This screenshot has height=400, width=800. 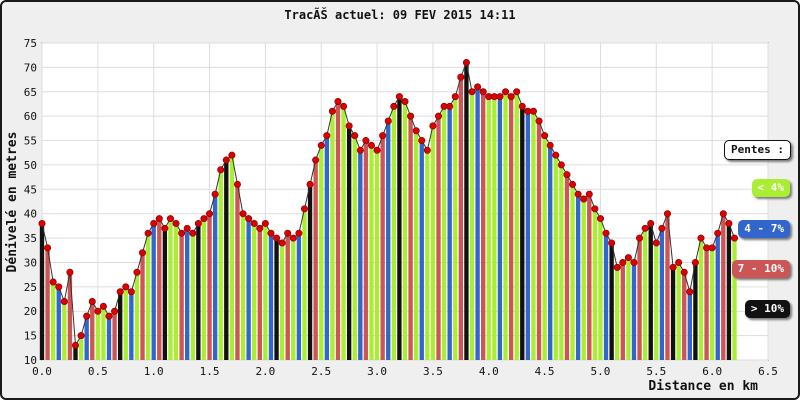 I want to click on y-tick-label: 20, so click(x=30, y=311).